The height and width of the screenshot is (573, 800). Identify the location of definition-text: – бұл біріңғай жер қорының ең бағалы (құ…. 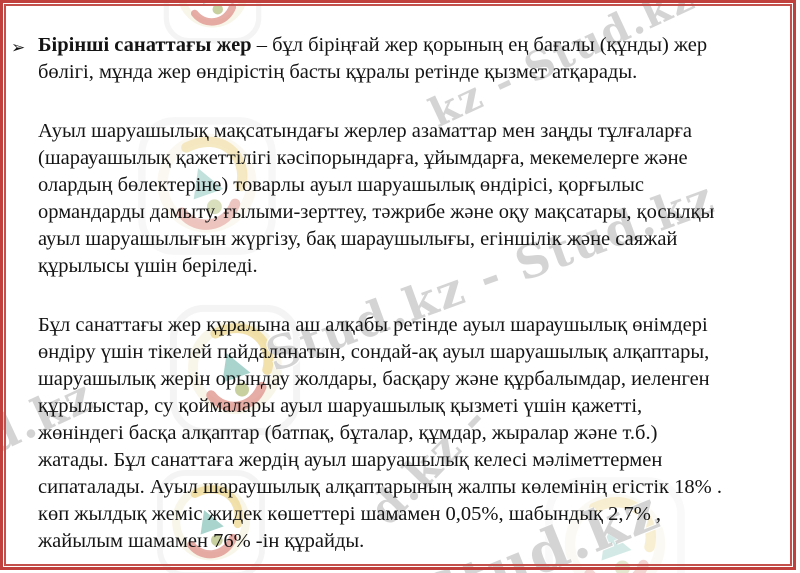
(373, 58).